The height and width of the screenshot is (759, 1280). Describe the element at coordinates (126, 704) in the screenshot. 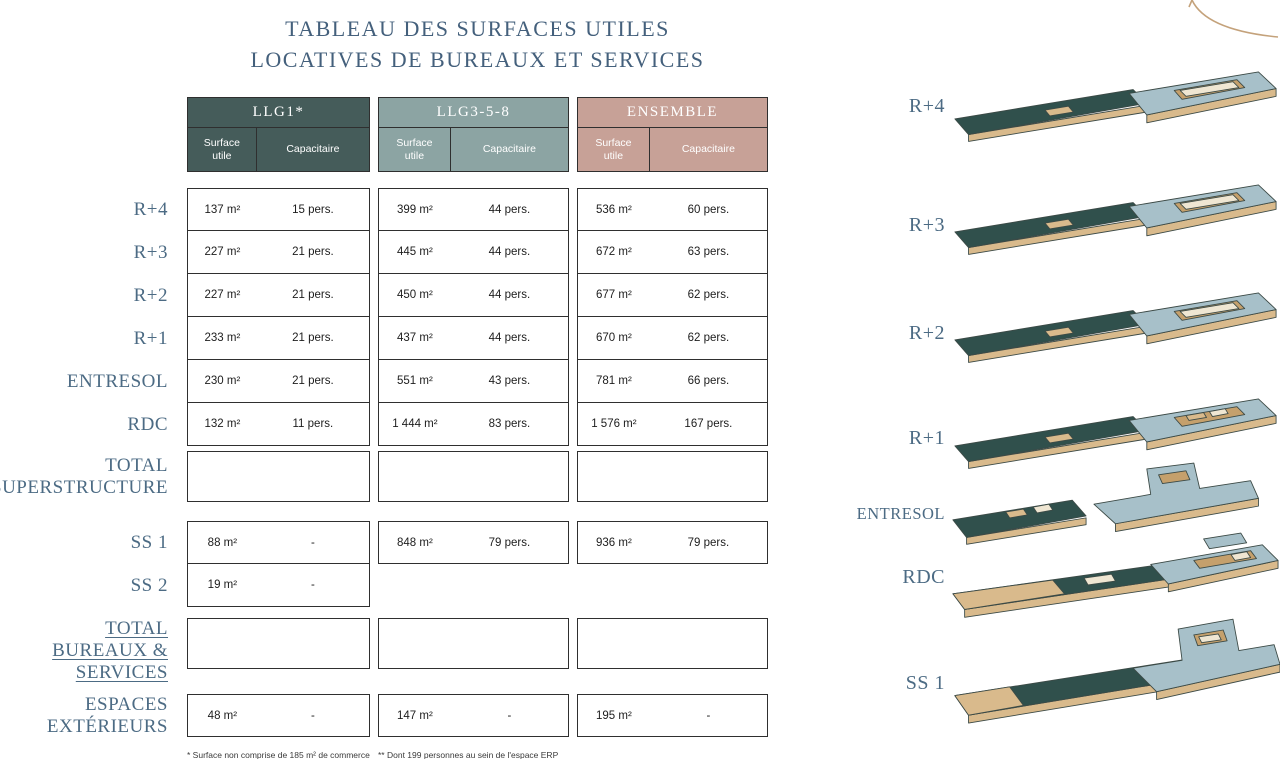

I see `row-label: ESPACES` at that location.